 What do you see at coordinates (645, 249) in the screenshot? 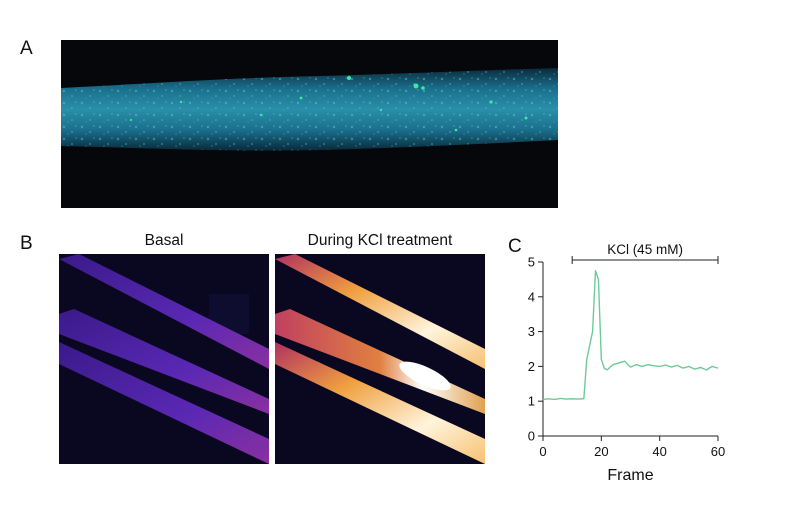
I see `kcl-annotation-label: KCl (45 mM)` at bounding box center [645, 249].